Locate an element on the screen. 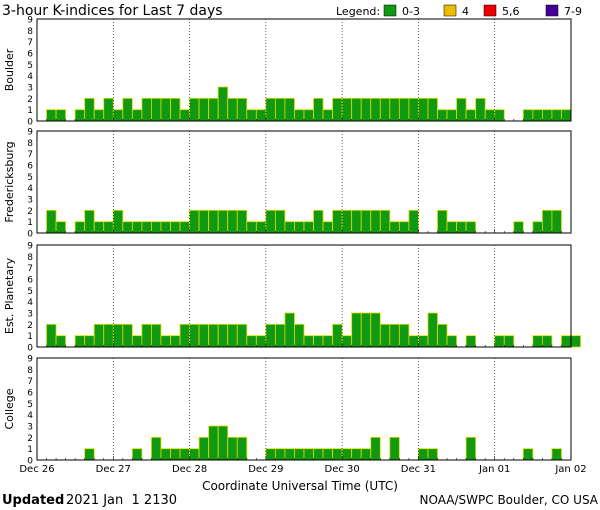 This screenshot has height=510, width=600. panel-4-ytick: 4 is located at coordinates (30, 416).